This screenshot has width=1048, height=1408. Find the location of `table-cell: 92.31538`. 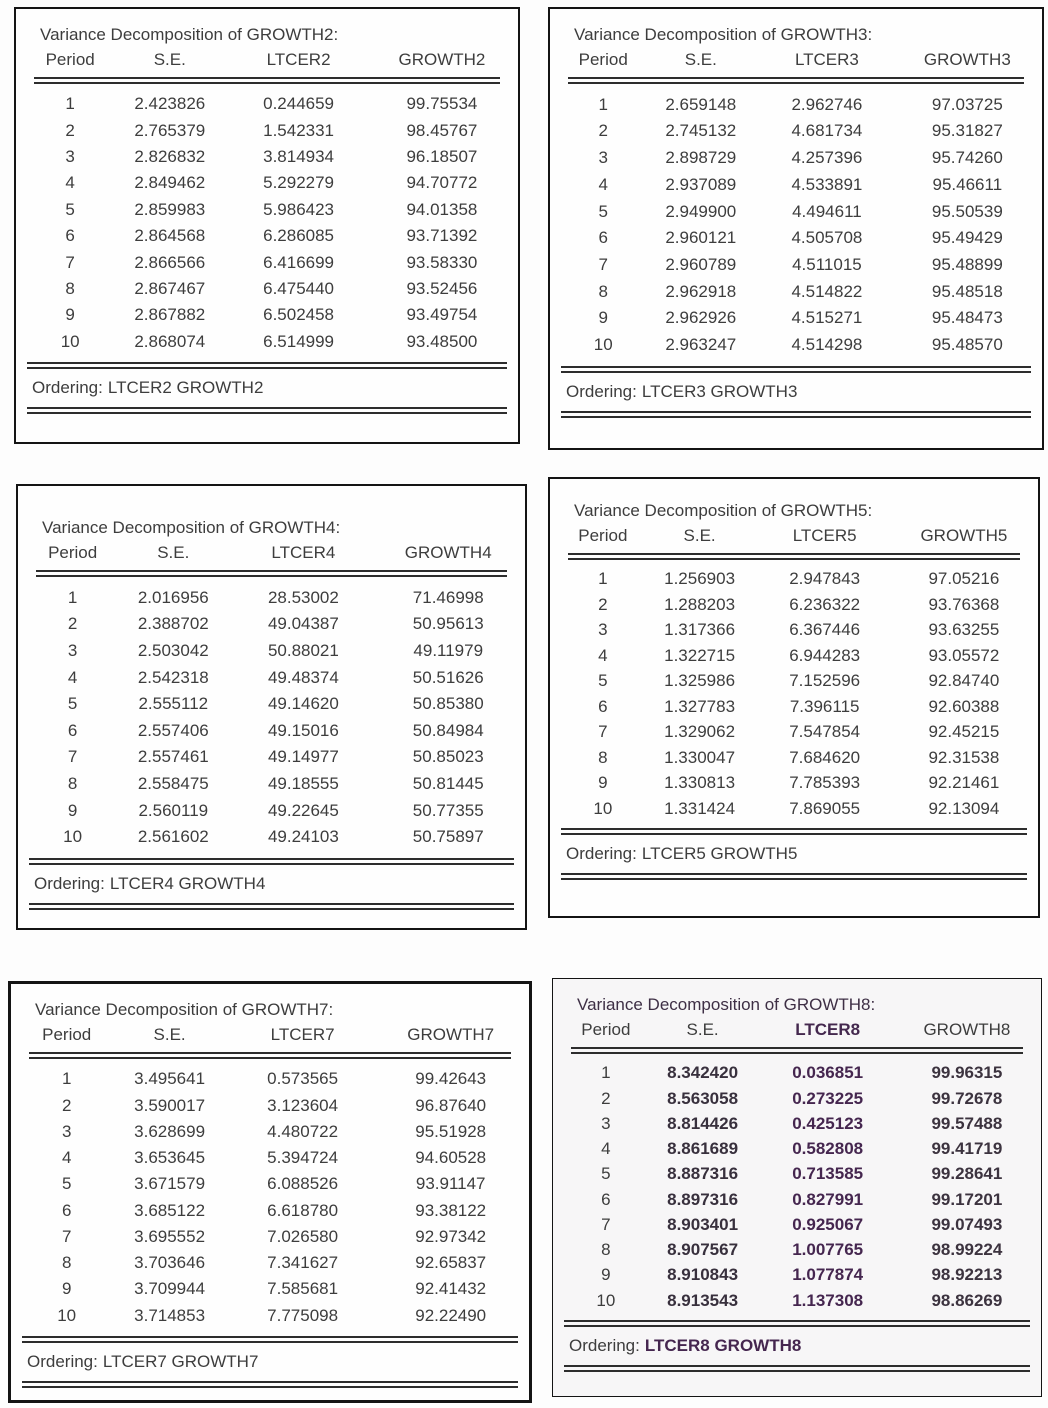

table-cell: 92.31538 is located at coordinates (964, 757).